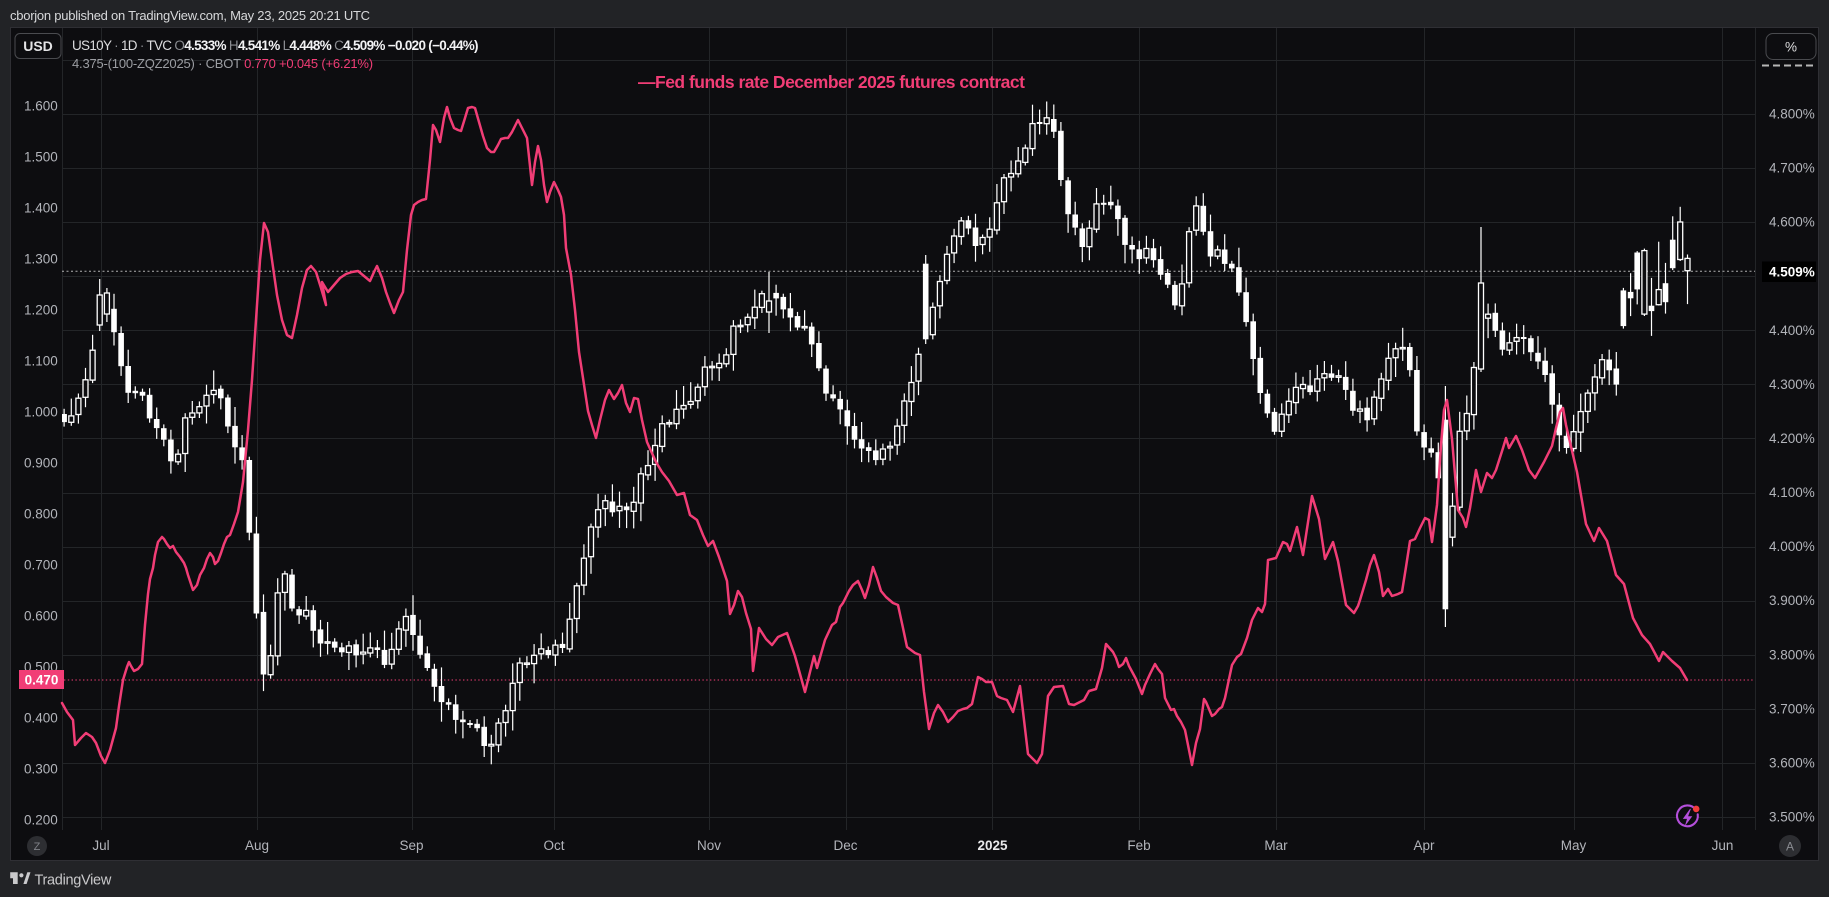 Image resolution: width=1829 pixels, height=897 pixels. What do you see at coordinates (41, 208) in the screenshot?
I see `svg-text: 1.400` at bounding box center [41, 208].